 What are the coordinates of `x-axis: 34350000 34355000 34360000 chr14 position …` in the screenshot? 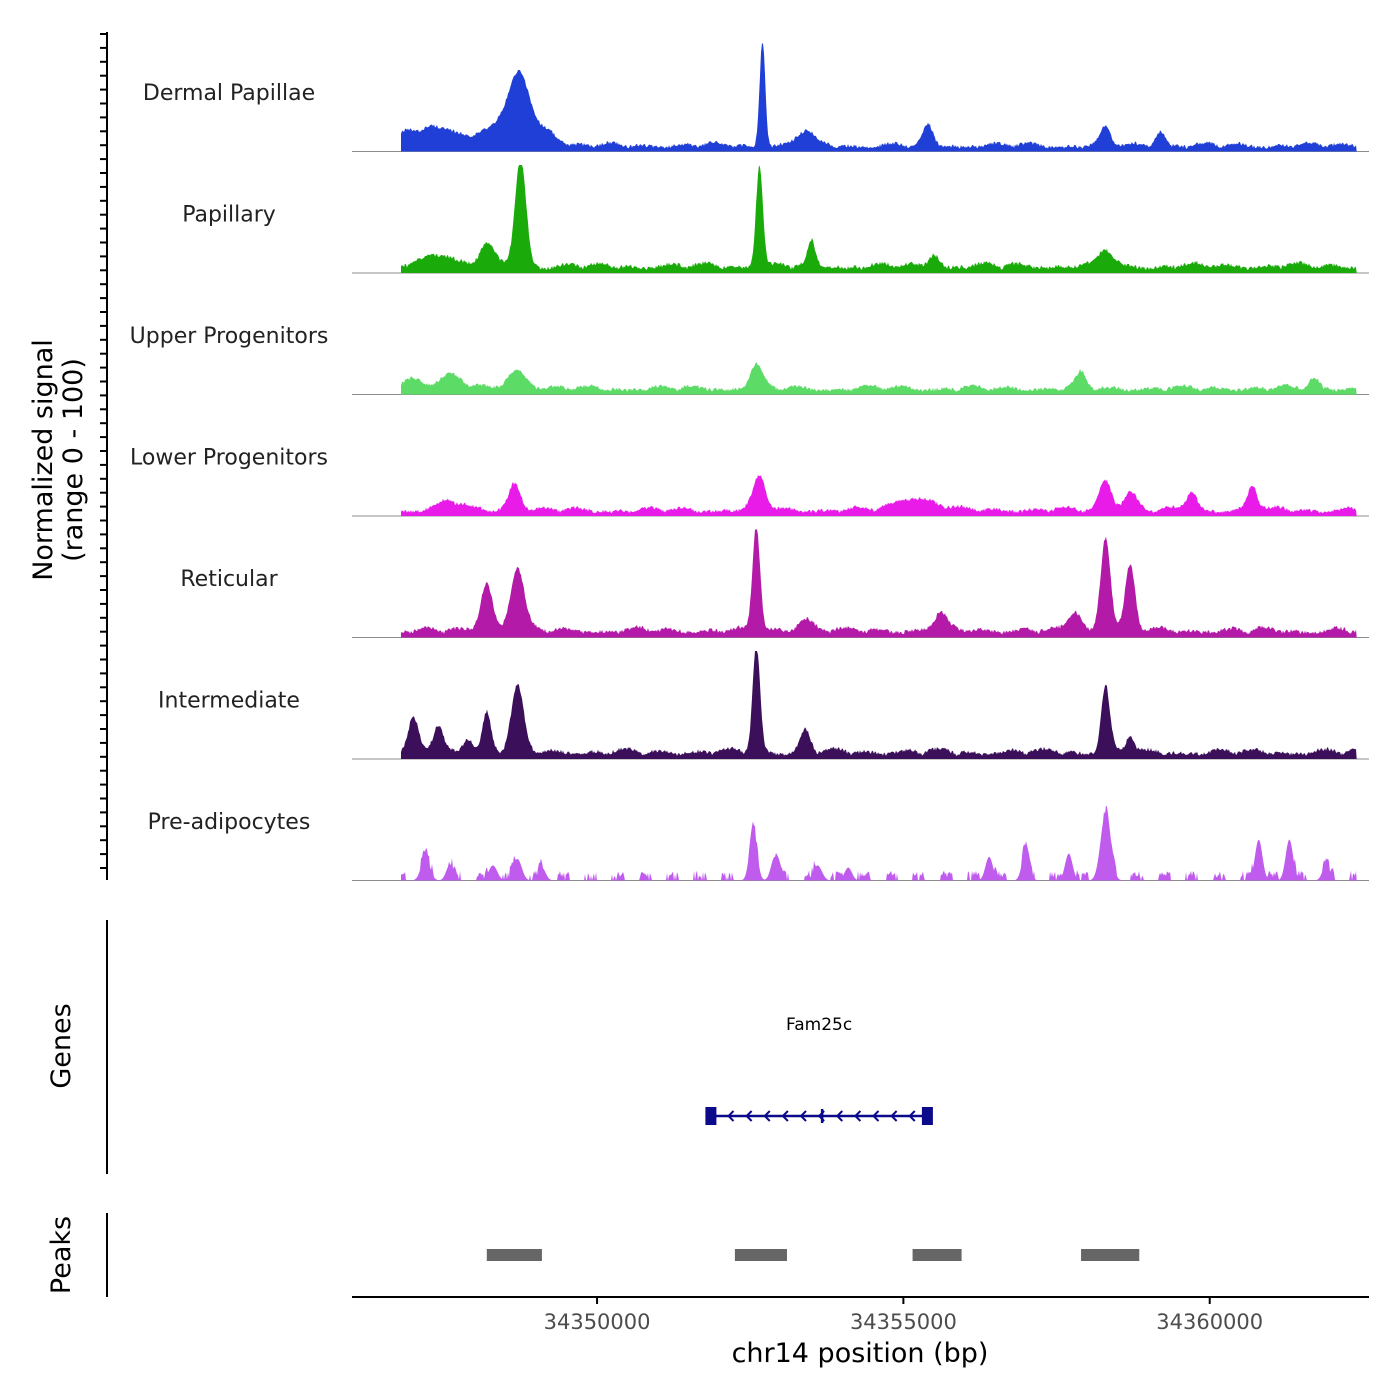 It's located at (860, 1332).